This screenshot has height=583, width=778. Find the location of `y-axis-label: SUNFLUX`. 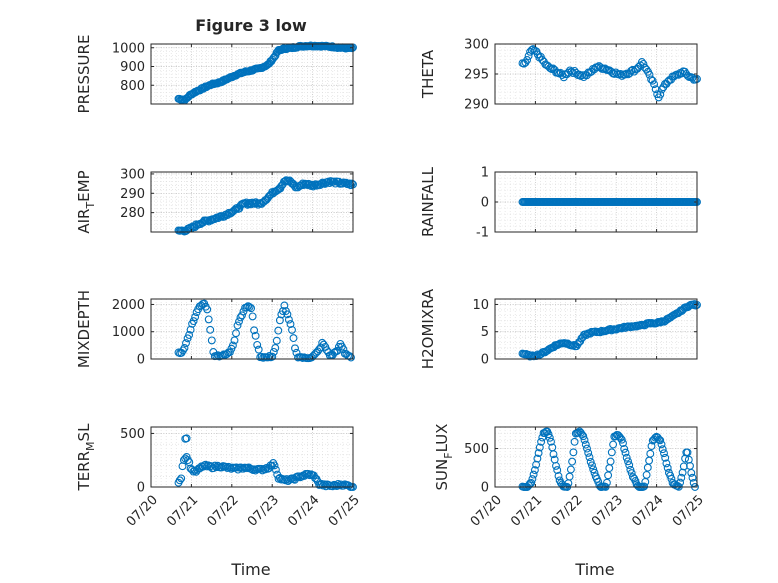

y-axis-label: SUNFLUX is located at coordinates (444, 457).